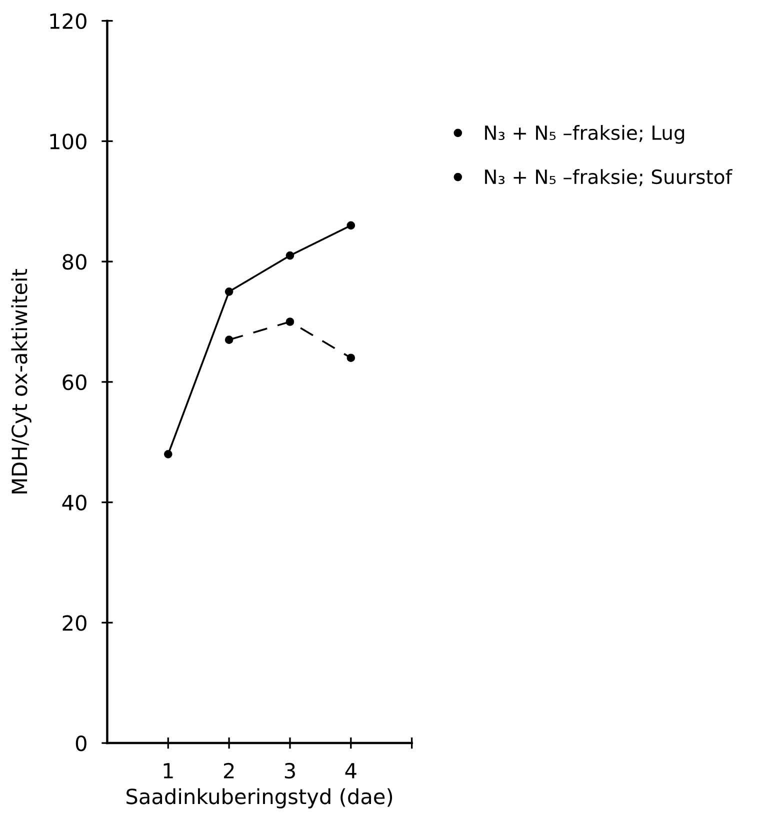 Image resolution: width=777 pixels, height=833 pixels. What do you see at coordinates (608, 177) in the screenshot?
I see `legend-label: N₃ + N₅ –fraksie; Suurstof` at bounding box center [608, 177].